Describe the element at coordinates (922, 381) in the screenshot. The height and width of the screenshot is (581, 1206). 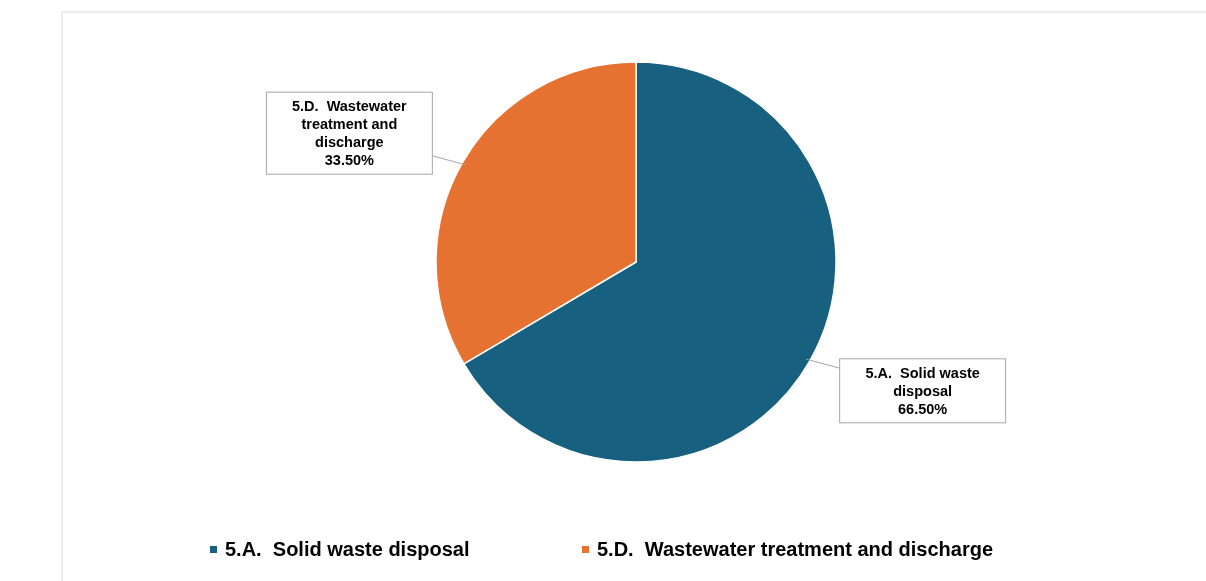
I see `slice-label: 5.A. Solid waste disposal` at that location.